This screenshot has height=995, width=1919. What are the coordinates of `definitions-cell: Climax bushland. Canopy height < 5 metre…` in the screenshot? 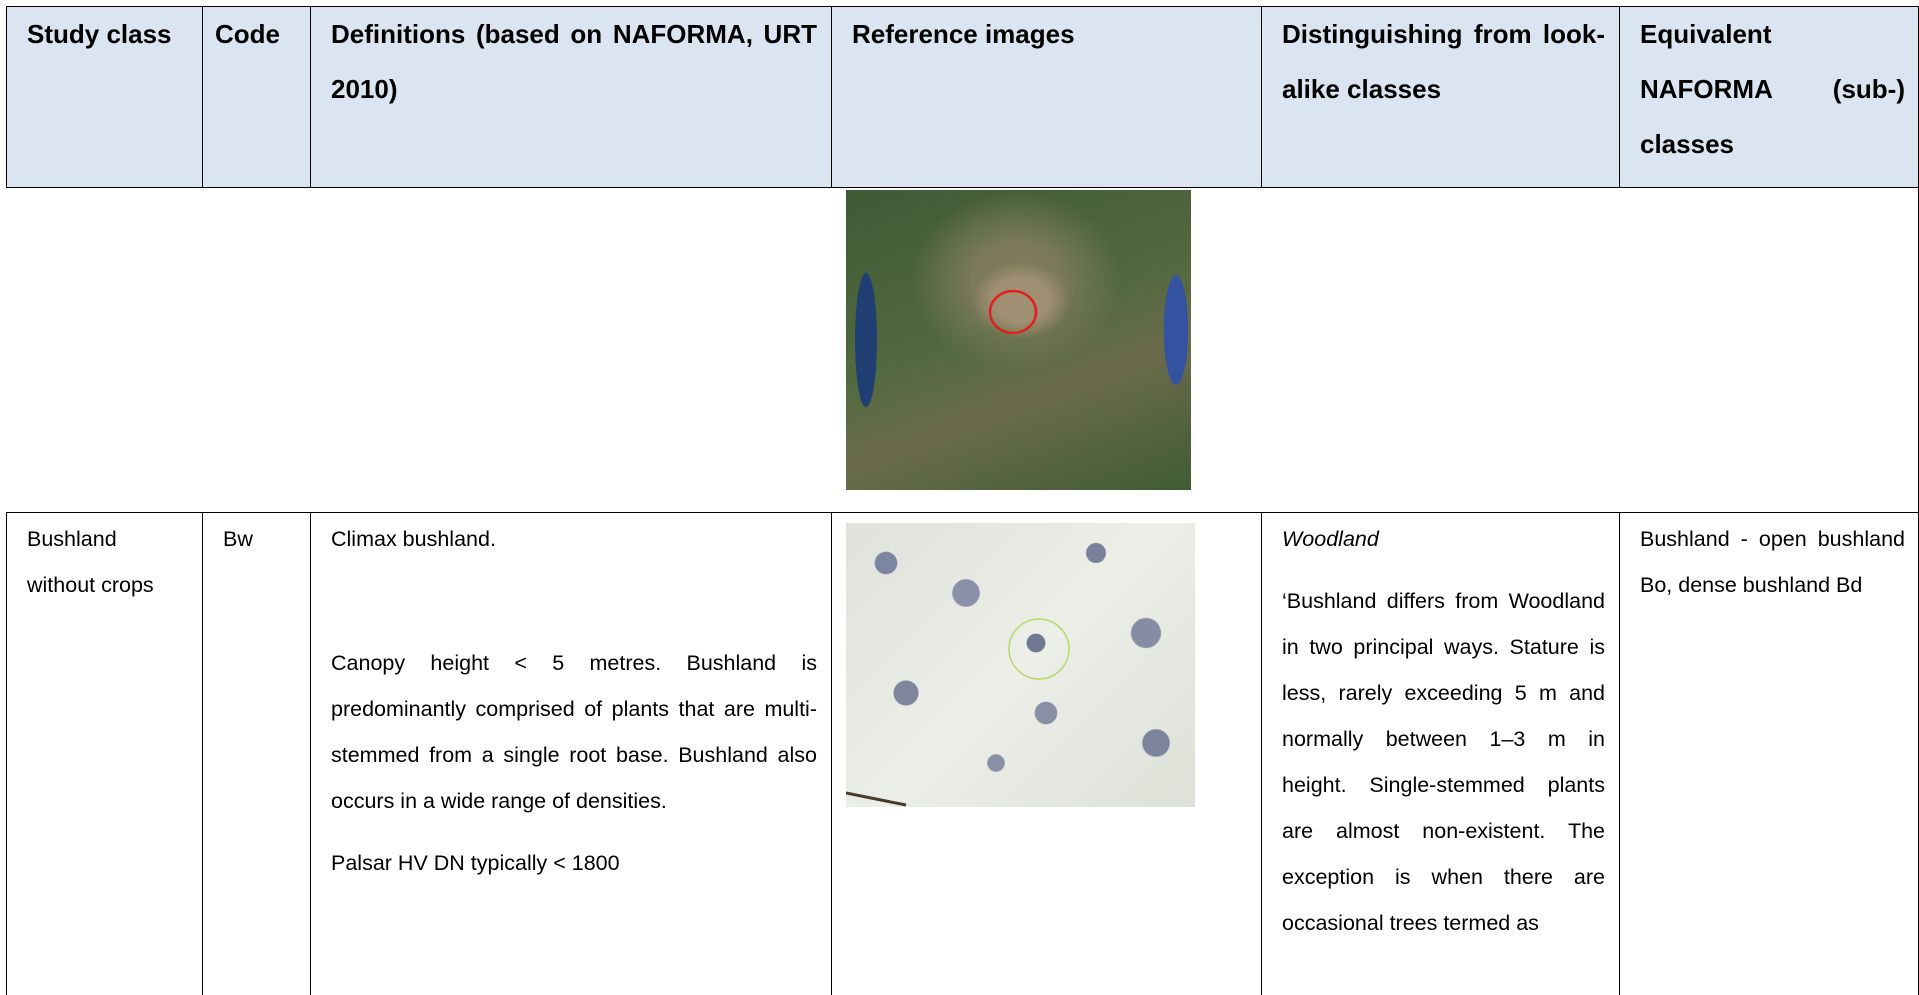 It's located at (570, 753).